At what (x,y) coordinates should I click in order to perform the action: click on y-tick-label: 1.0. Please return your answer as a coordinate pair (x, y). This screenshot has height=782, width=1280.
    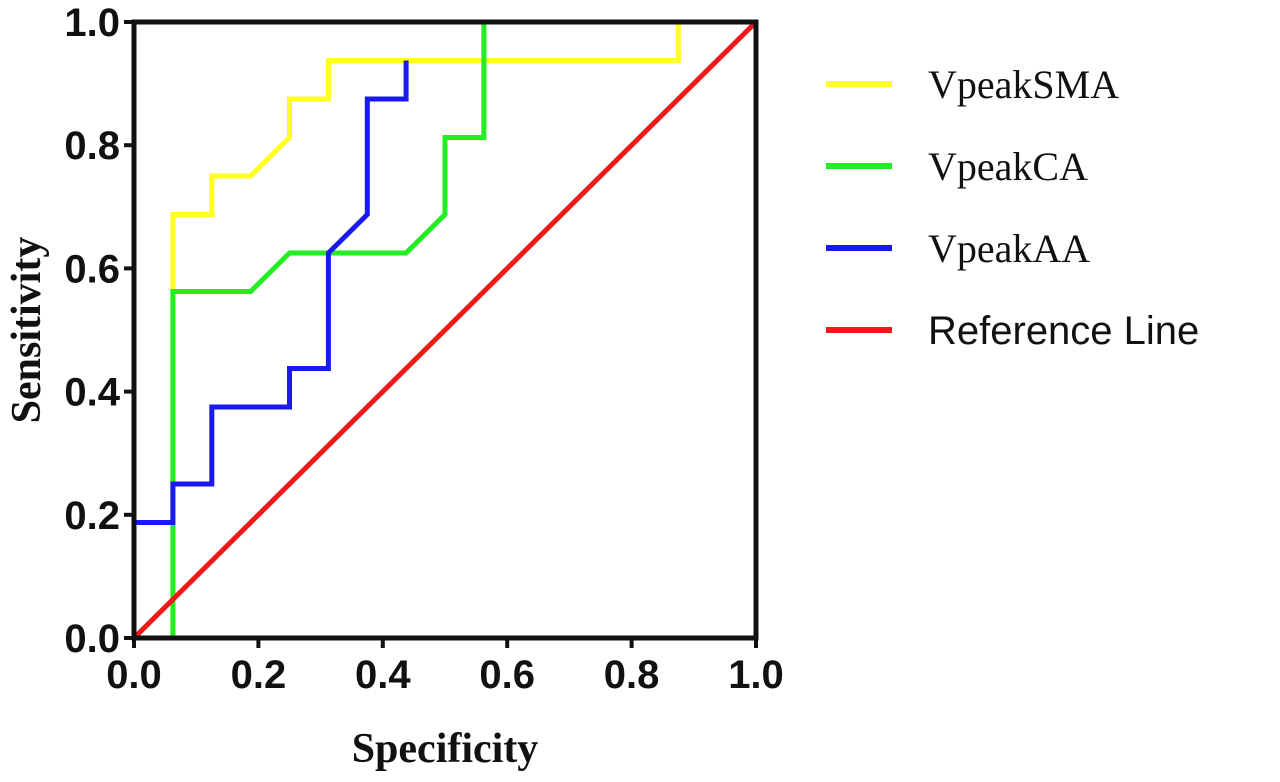
    Looking at the image, I should click on (92, 23).